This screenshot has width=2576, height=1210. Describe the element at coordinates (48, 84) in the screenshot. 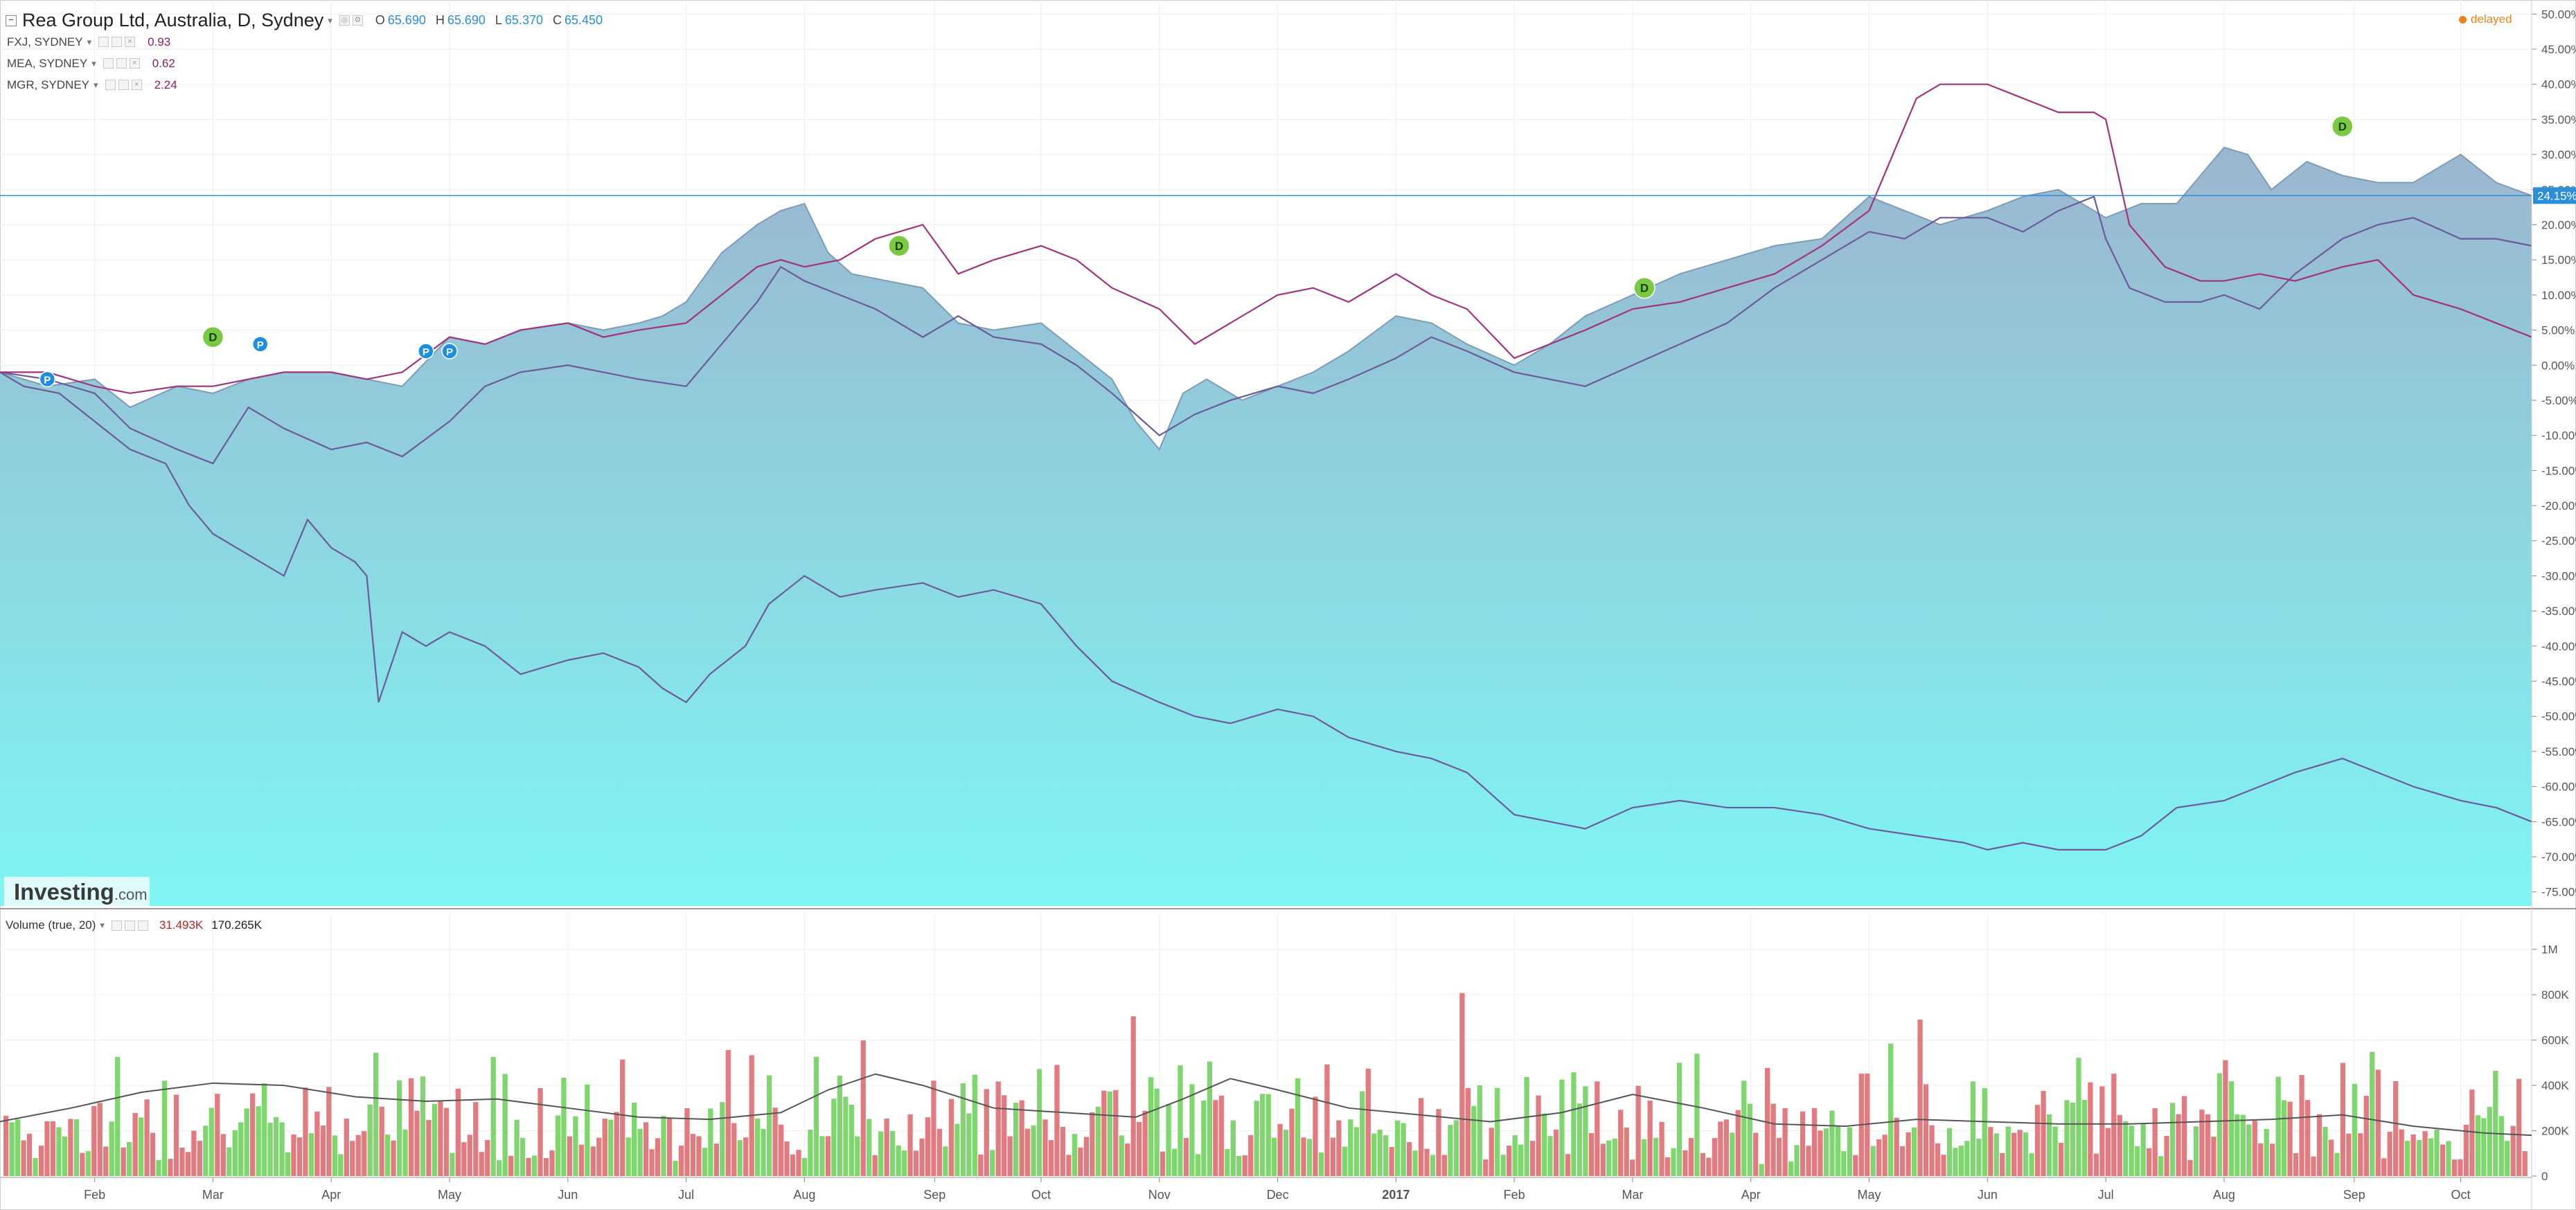

I see `compare-symbol: MGR, SYDNEY` at that location.